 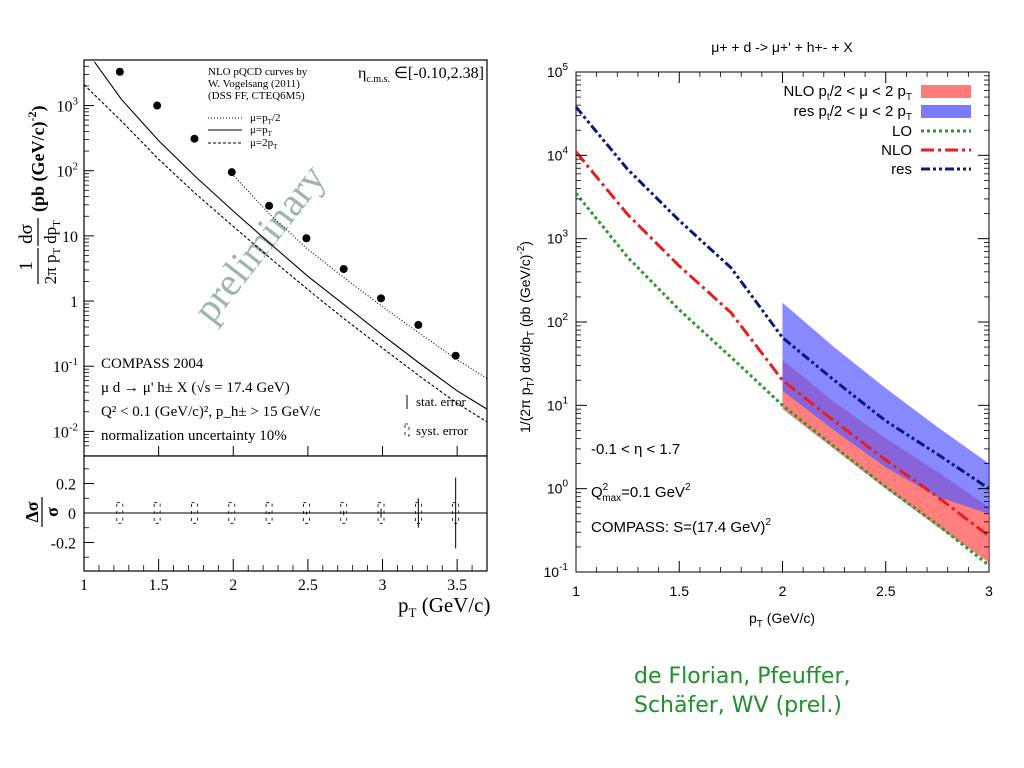 I want to click on annot-eta: -0.1 < η < 1.7, so click(x=635, y=449).